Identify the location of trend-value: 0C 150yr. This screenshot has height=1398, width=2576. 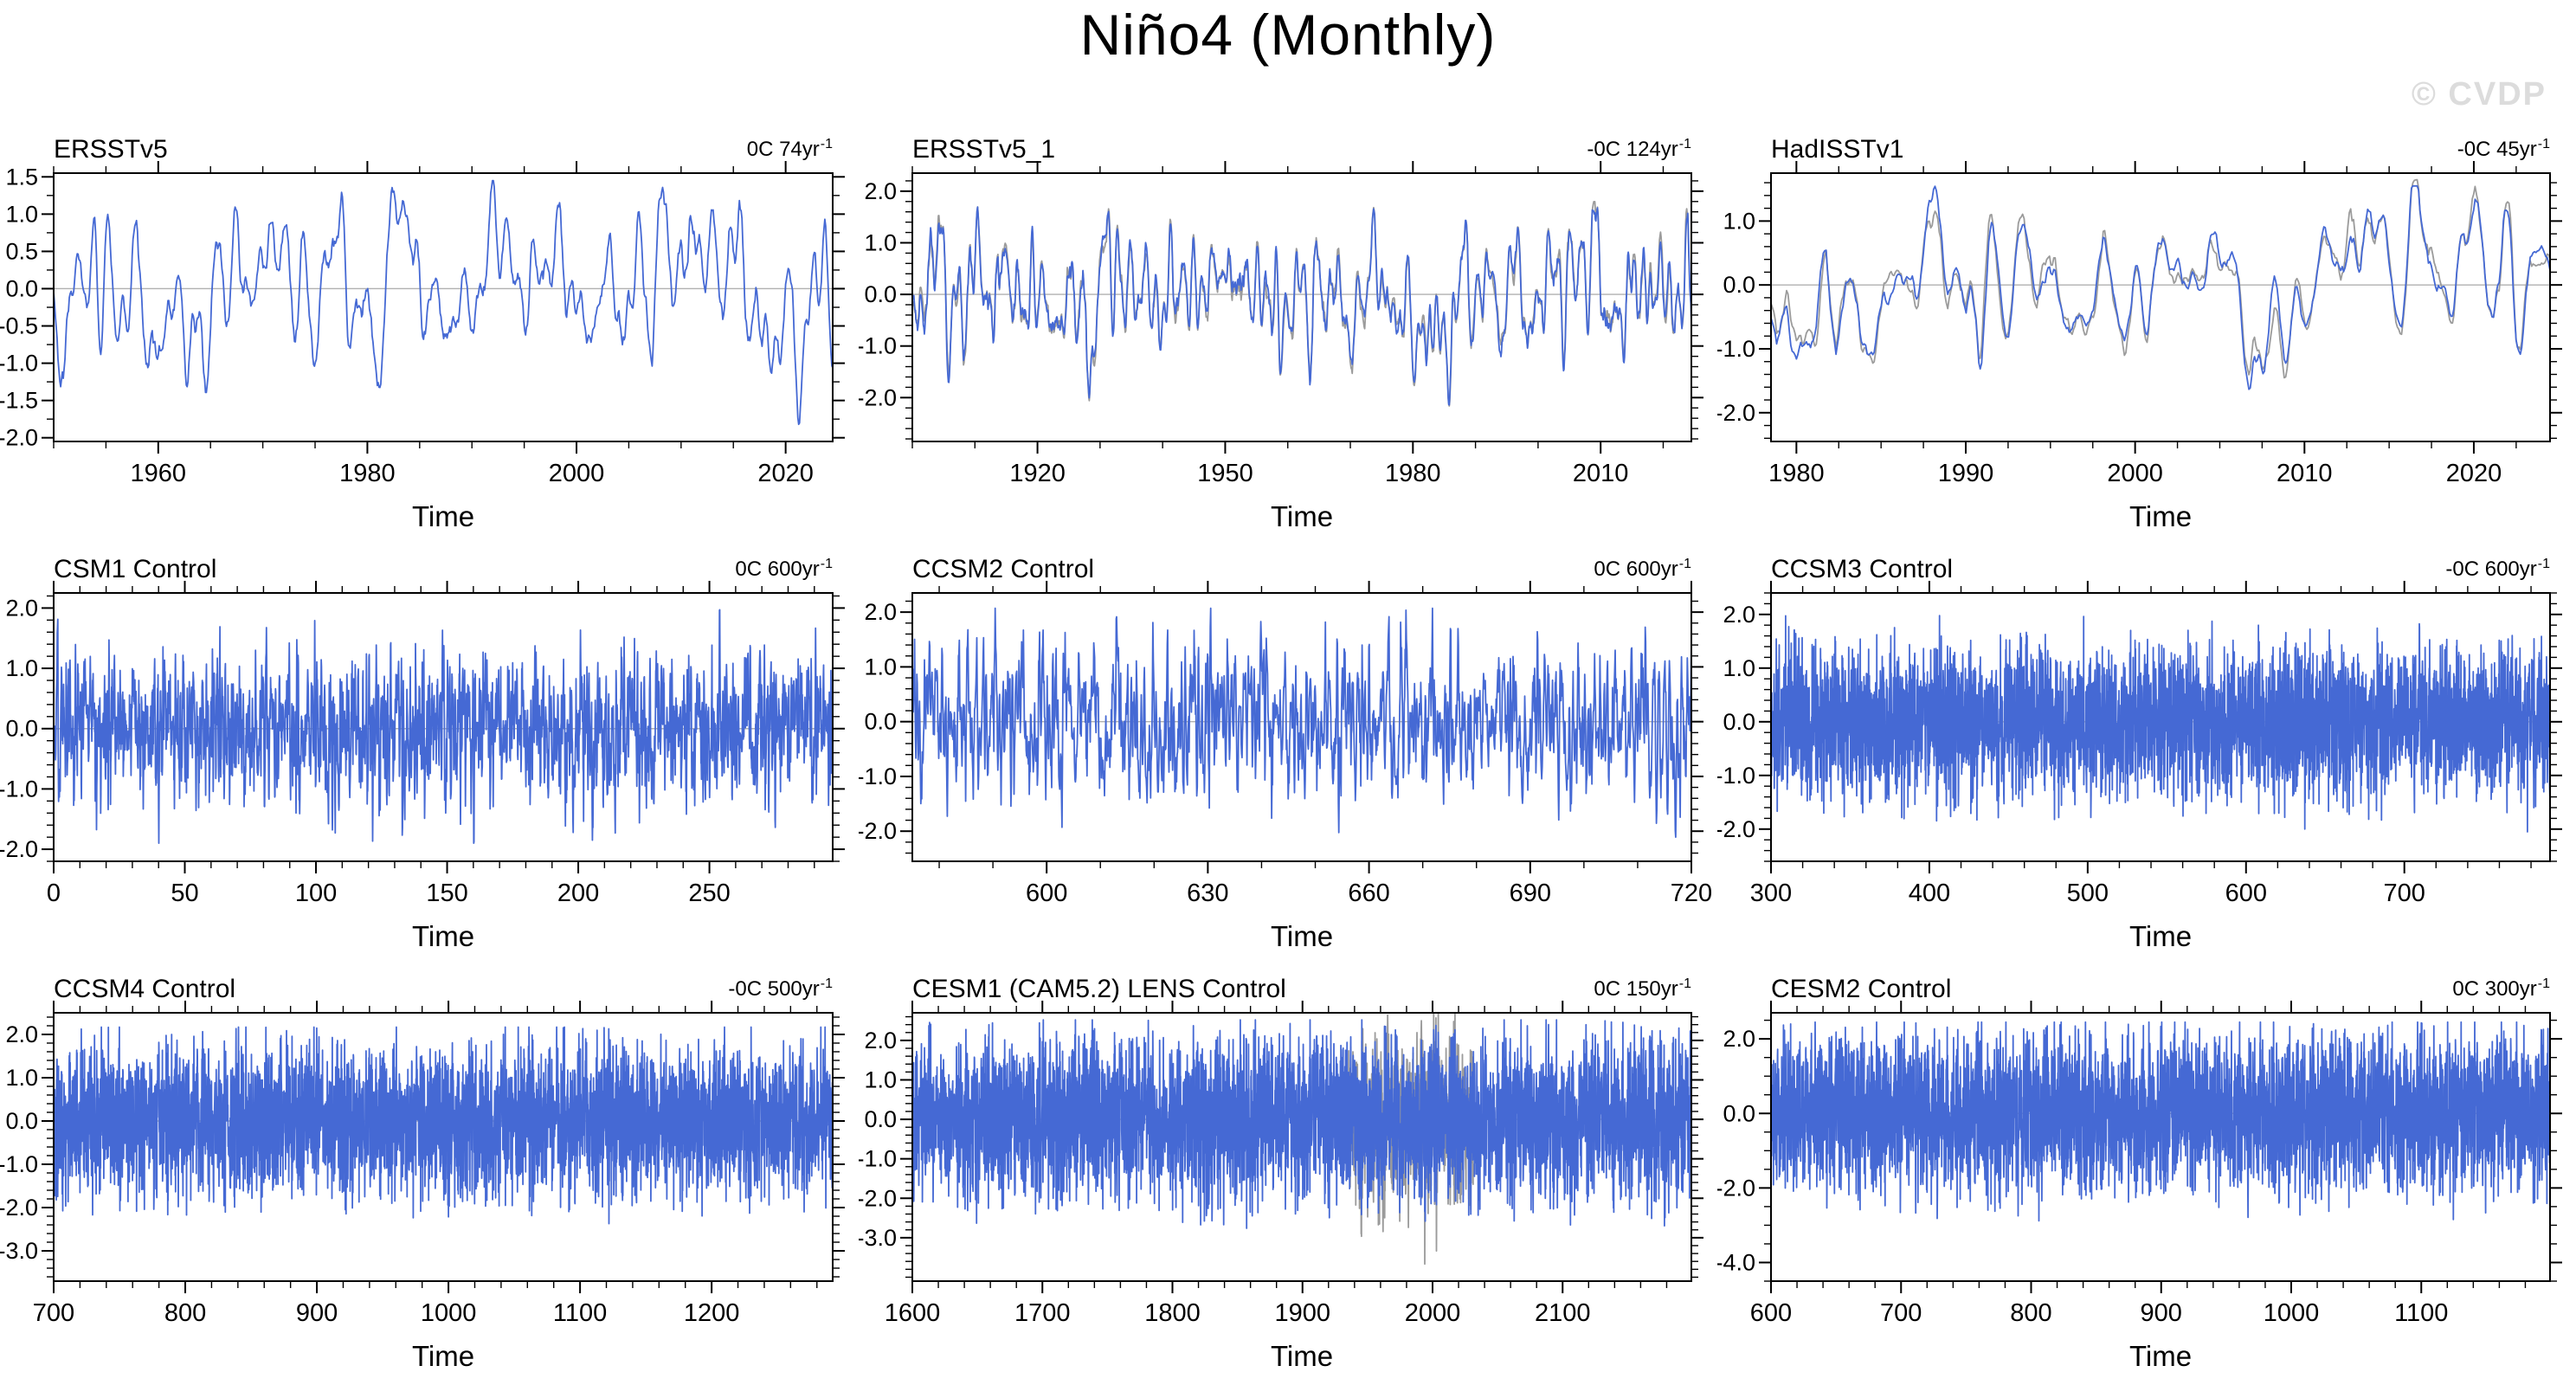
(1636, 989).